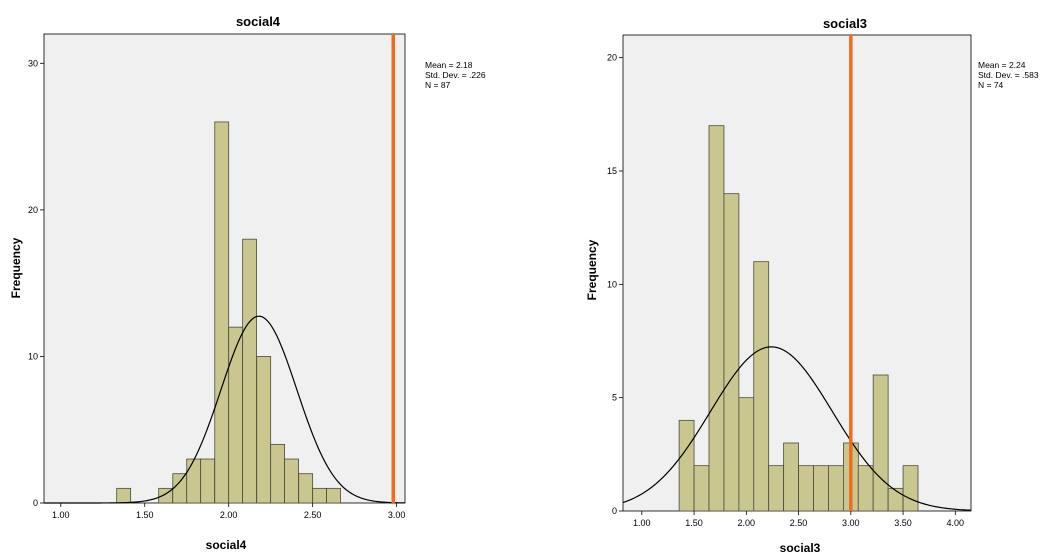 This screenshot has height=557, width=1043. Describe the element at coordinates (258, 21) in the screenshot. I see `chart-title: social4` at that location.